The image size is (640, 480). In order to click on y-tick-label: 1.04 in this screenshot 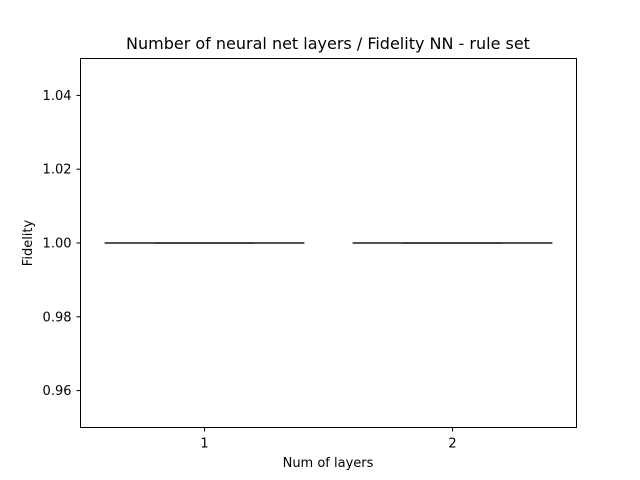, I will do `click(57, 96)`.